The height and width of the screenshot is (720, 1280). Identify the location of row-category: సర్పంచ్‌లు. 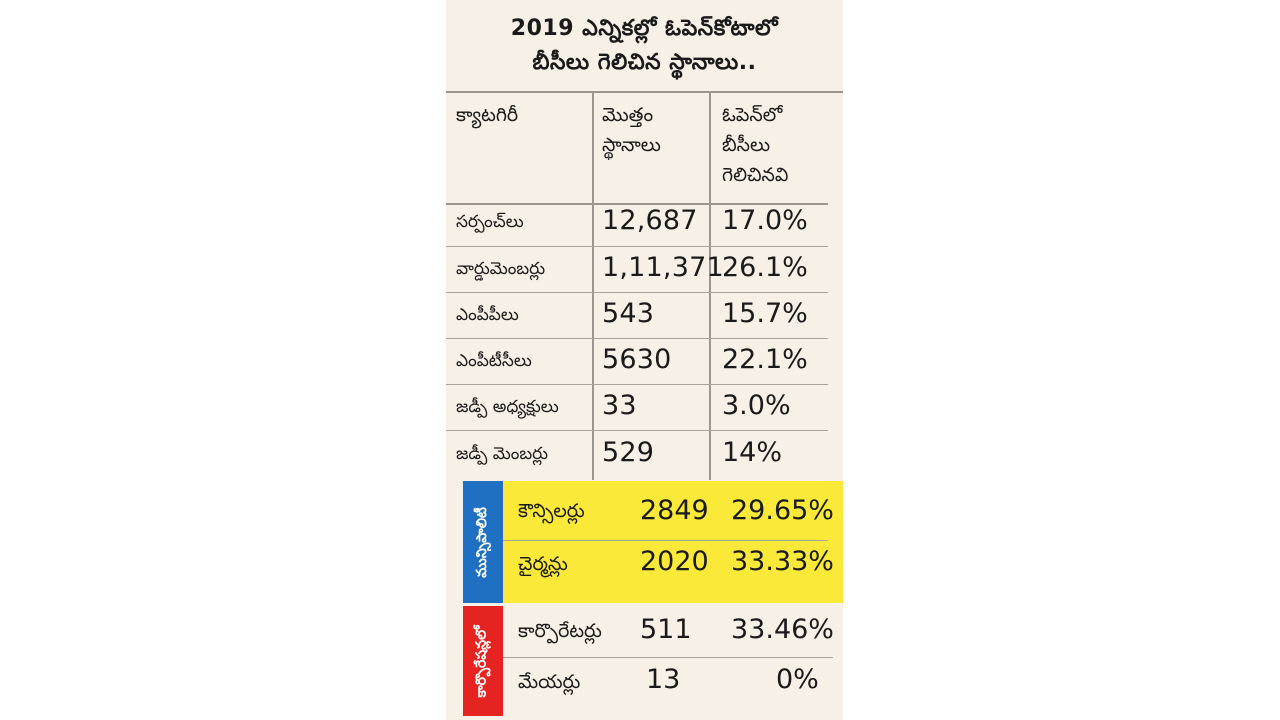
(490, 222).